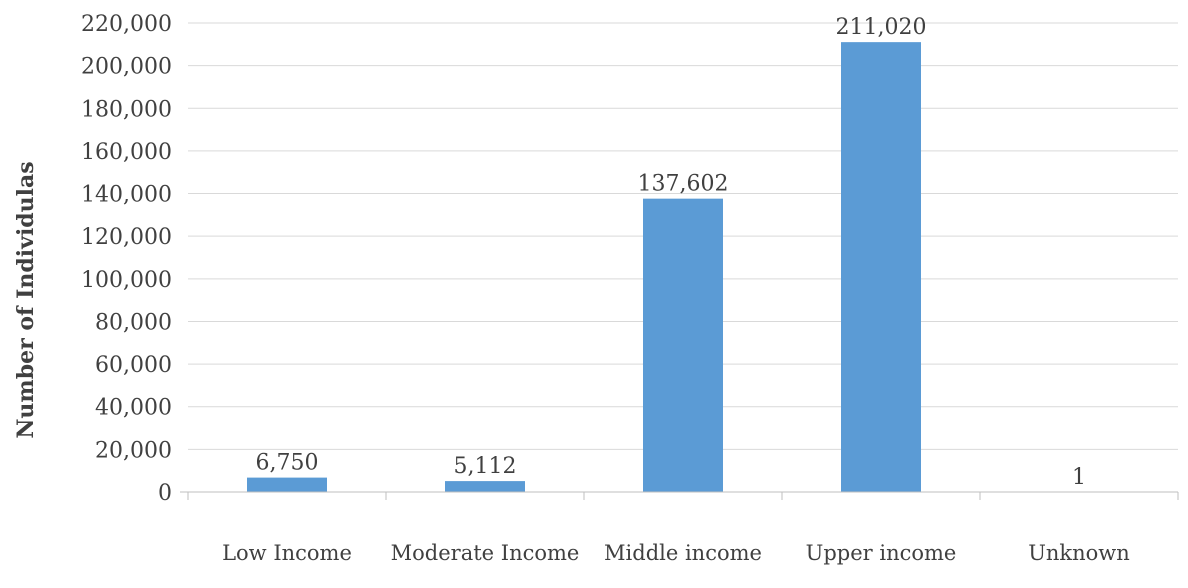  Describe the element at coordinates (881, 27) in the screenshot. I see `data-label: 211,020` at that location.